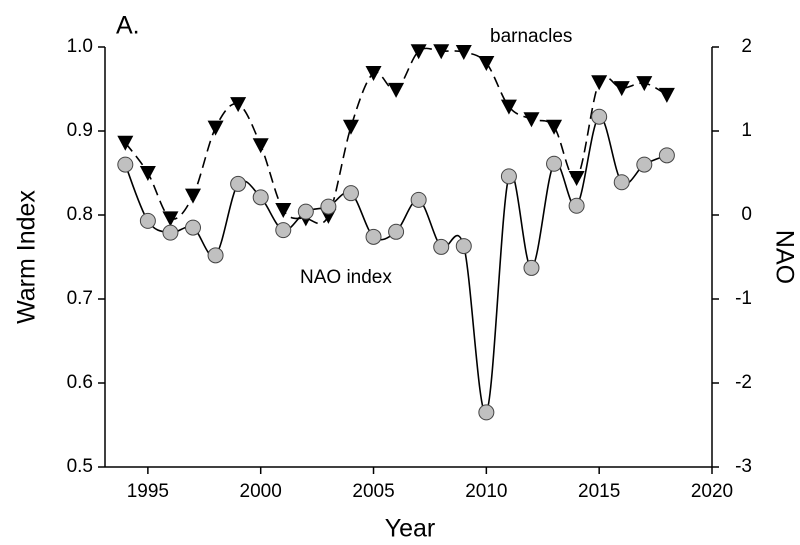 This screenshot has width=800, height=545. I want to click on series-label: barnacles, so click(531, 36).